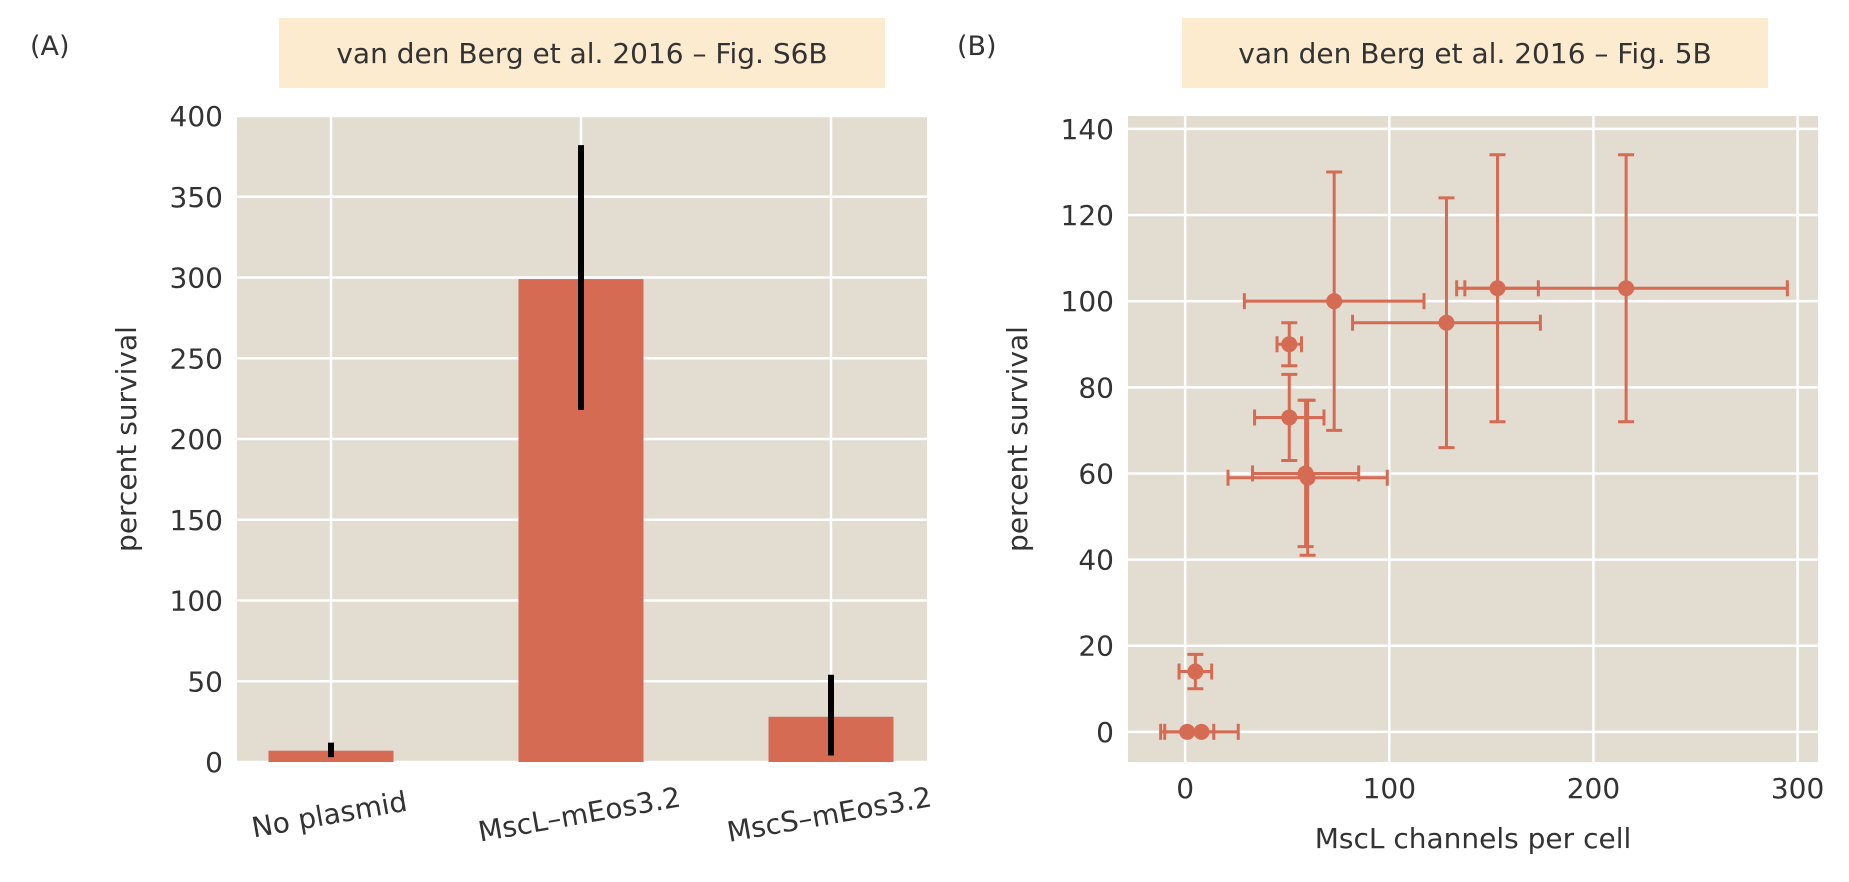 Image resolution: width=1849 pixels, height=882 pixels. Describe the element at coordinates (196, 520) in the screenshot. I see `y-tick-label: 150` at that location.